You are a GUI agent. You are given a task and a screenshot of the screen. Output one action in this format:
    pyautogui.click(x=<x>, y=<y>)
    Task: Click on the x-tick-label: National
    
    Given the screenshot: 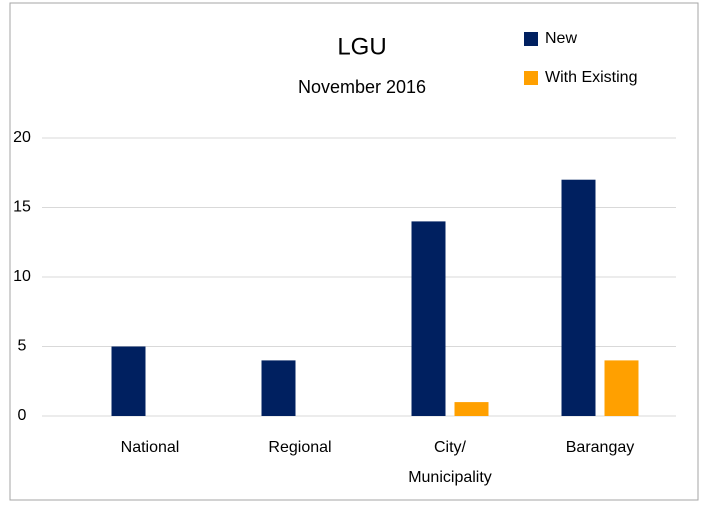 What is the action you would take?
    pyautogui.click(x=150, y=447)
    